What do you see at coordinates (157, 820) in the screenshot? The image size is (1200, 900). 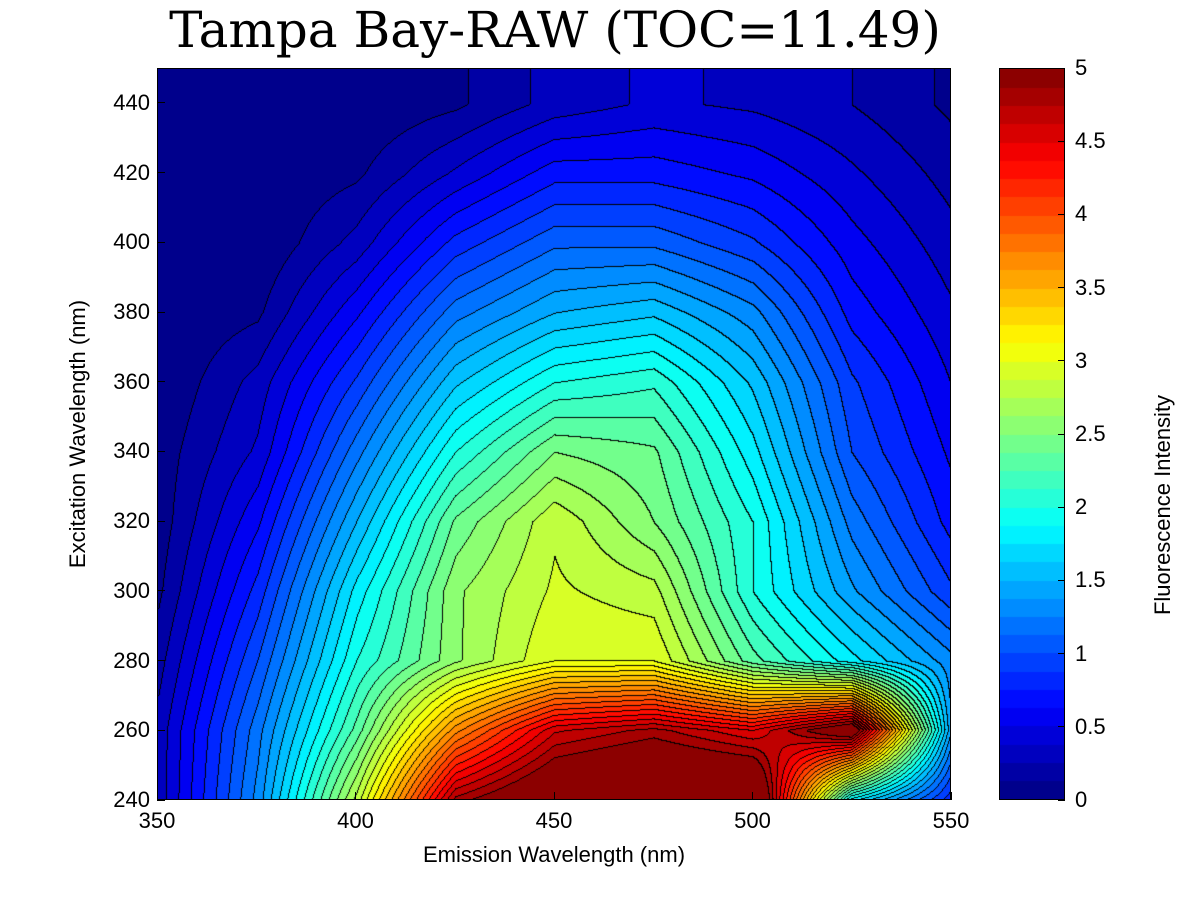 I see `x-tick-label: 350` at bounding box center [157, 820].